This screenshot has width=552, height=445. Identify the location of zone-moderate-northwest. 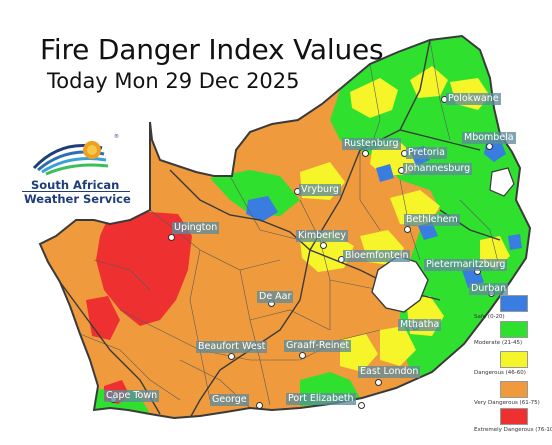
(255, 193).